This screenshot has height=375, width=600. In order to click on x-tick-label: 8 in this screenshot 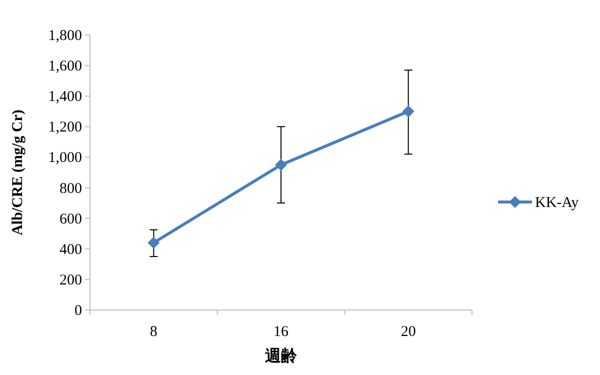, I will do `click(154, 332)`.